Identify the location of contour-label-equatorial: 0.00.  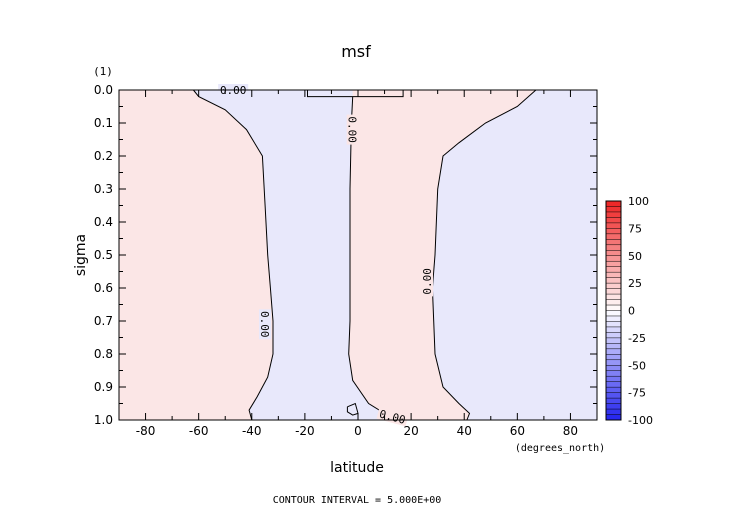
(352, 129).